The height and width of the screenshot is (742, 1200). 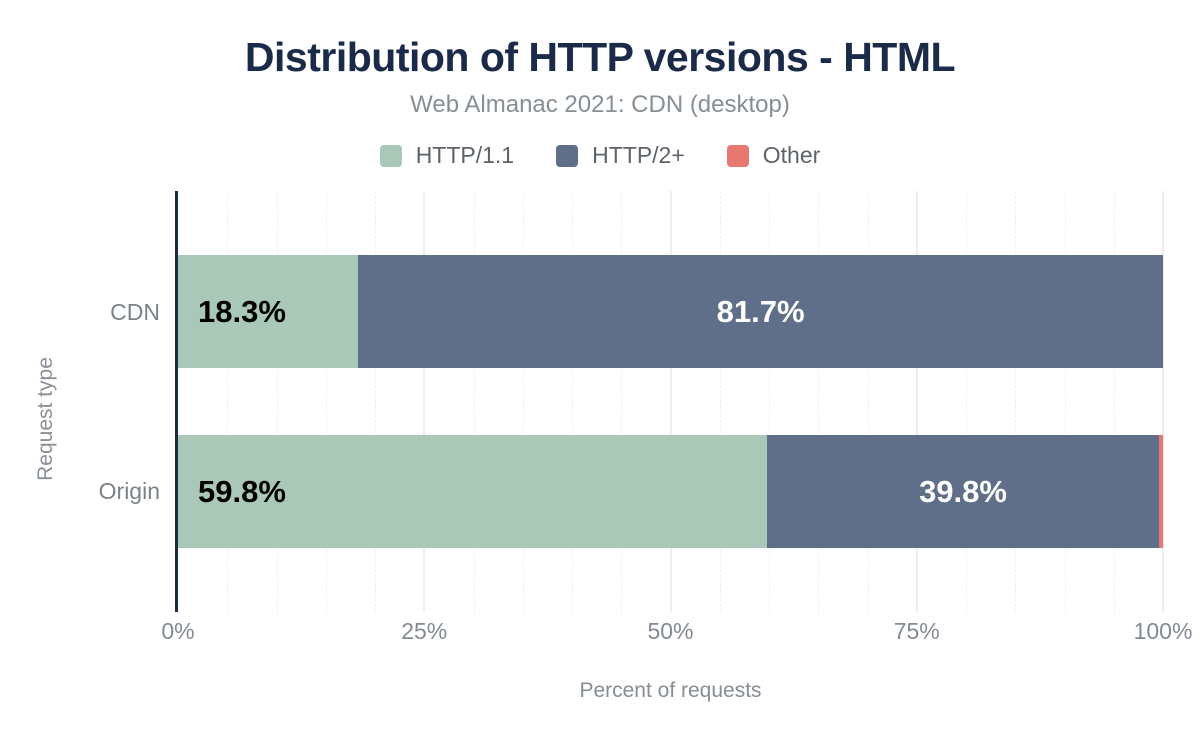 I want to click on bar-segment-http11-origin: 59.8%, so click(x=473, y=491).